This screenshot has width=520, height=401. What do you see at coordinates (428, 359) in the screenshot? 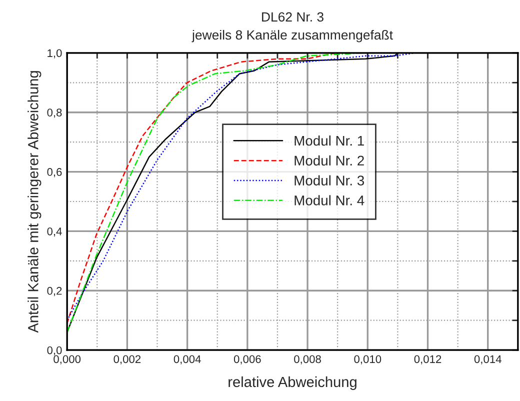
I see `x-tick-label: 0,012` at bounding box center [428, 359].